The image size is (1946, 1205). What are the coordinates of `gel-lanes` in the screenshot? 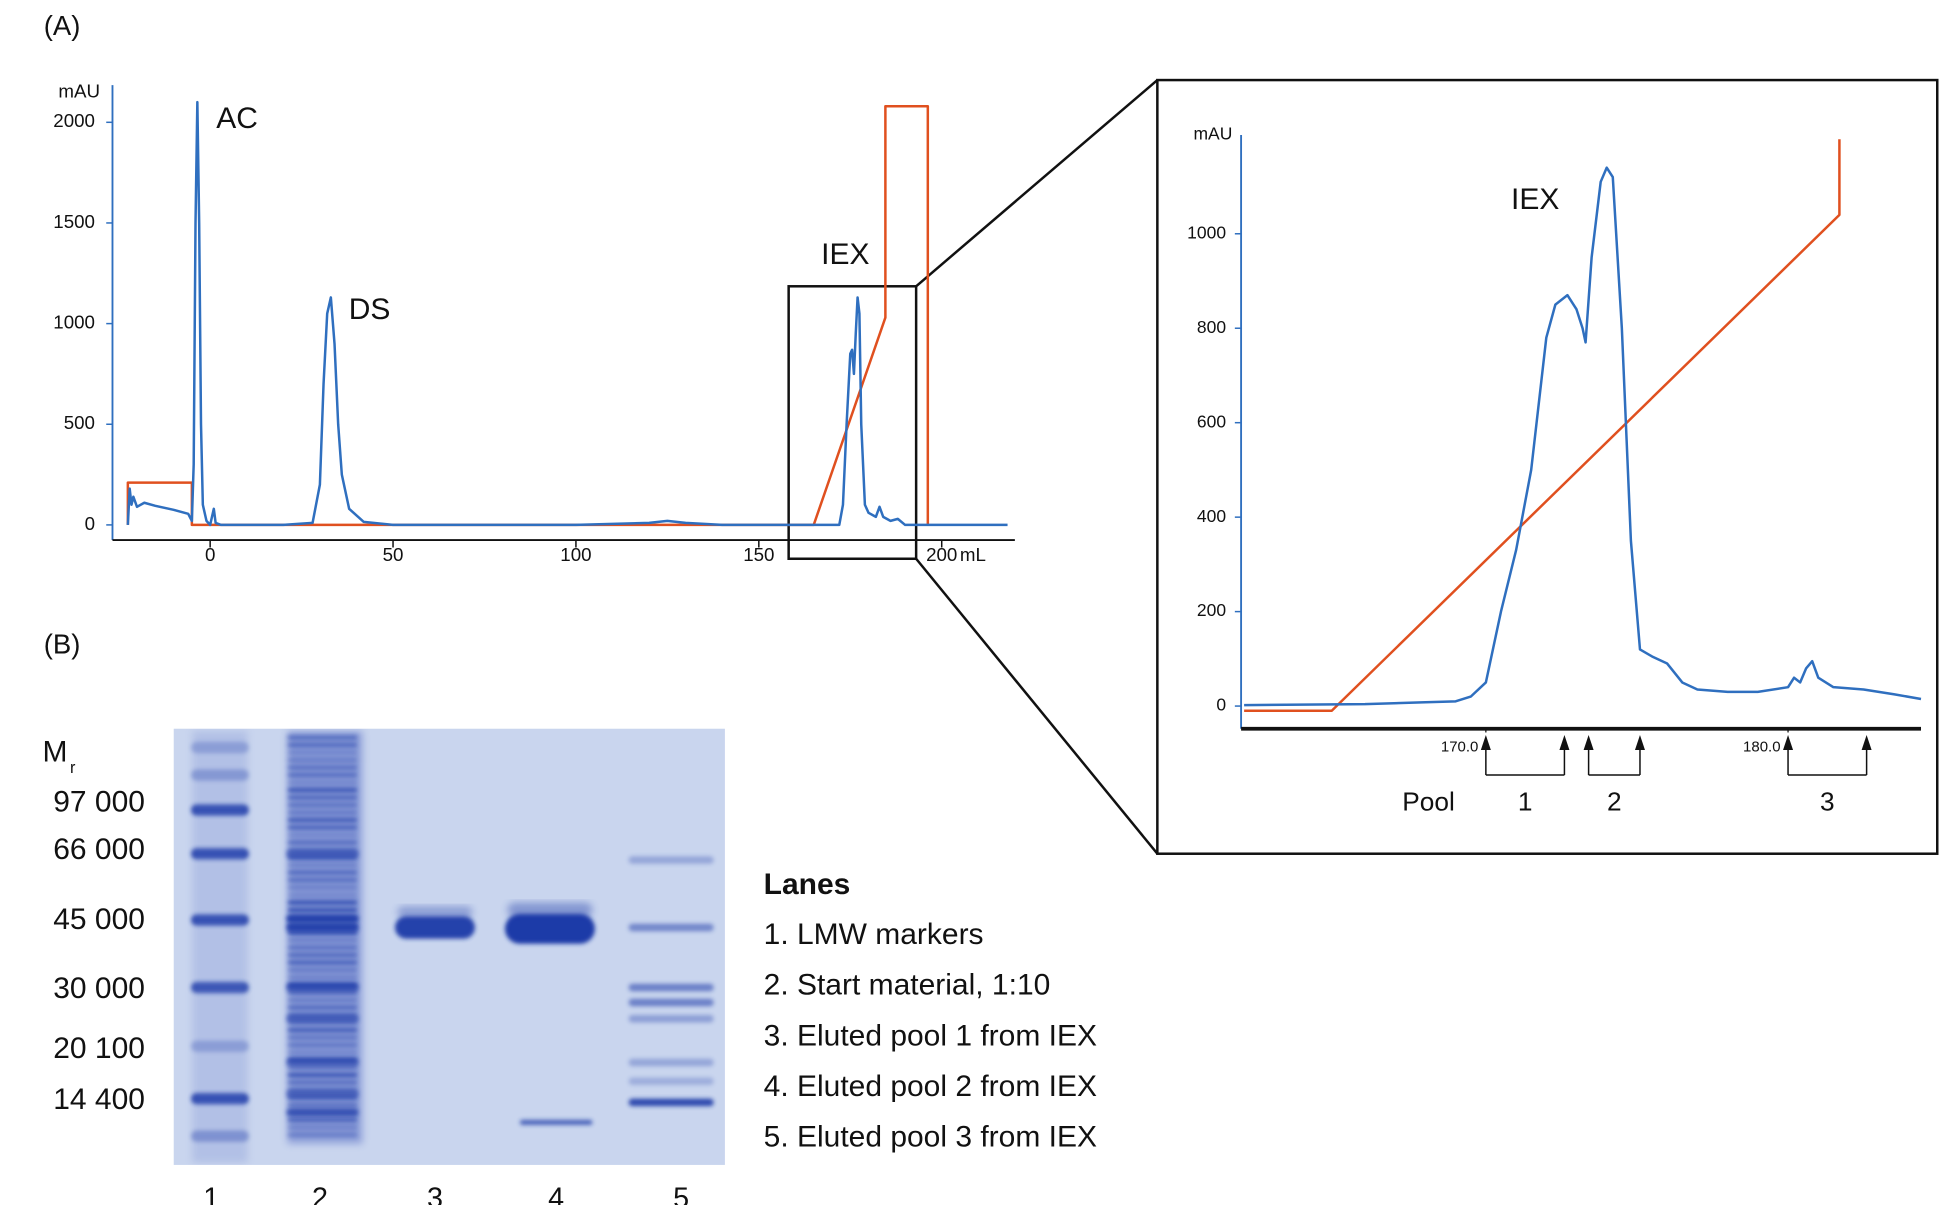 It's located at (452, 947).